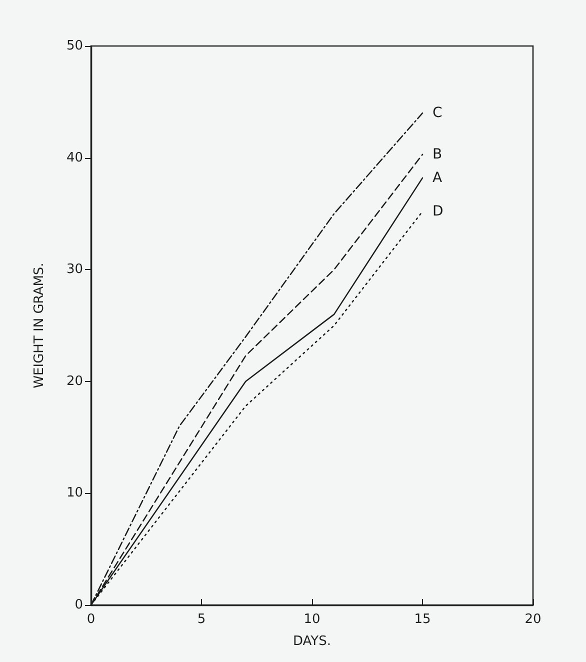  Describe the element at coordinates (437, 113) in the screenshot. I see `series-label: C` at that location.